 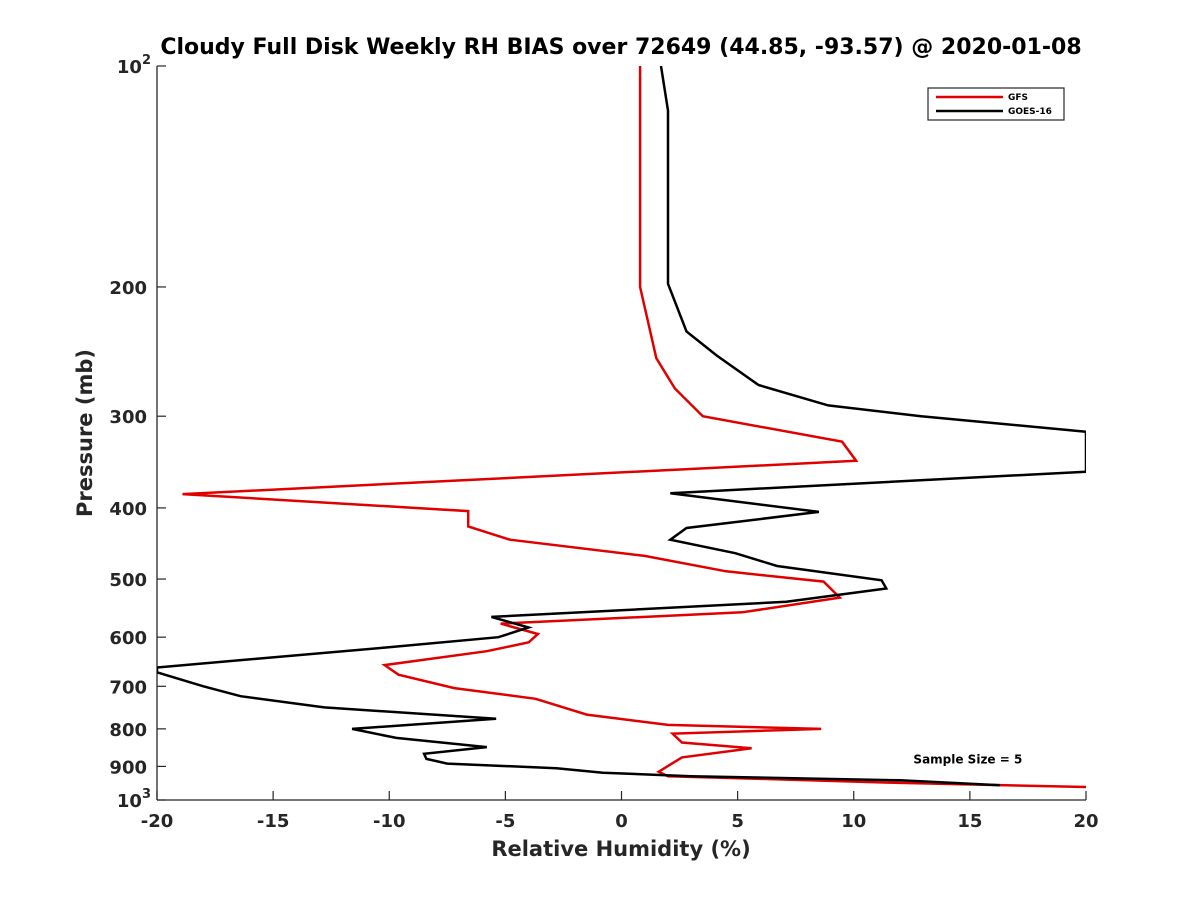 What do you see at coordinates (273, 821) in the screenshot?
I see `x-tick-label: -15` at bounding box center [273, 821].